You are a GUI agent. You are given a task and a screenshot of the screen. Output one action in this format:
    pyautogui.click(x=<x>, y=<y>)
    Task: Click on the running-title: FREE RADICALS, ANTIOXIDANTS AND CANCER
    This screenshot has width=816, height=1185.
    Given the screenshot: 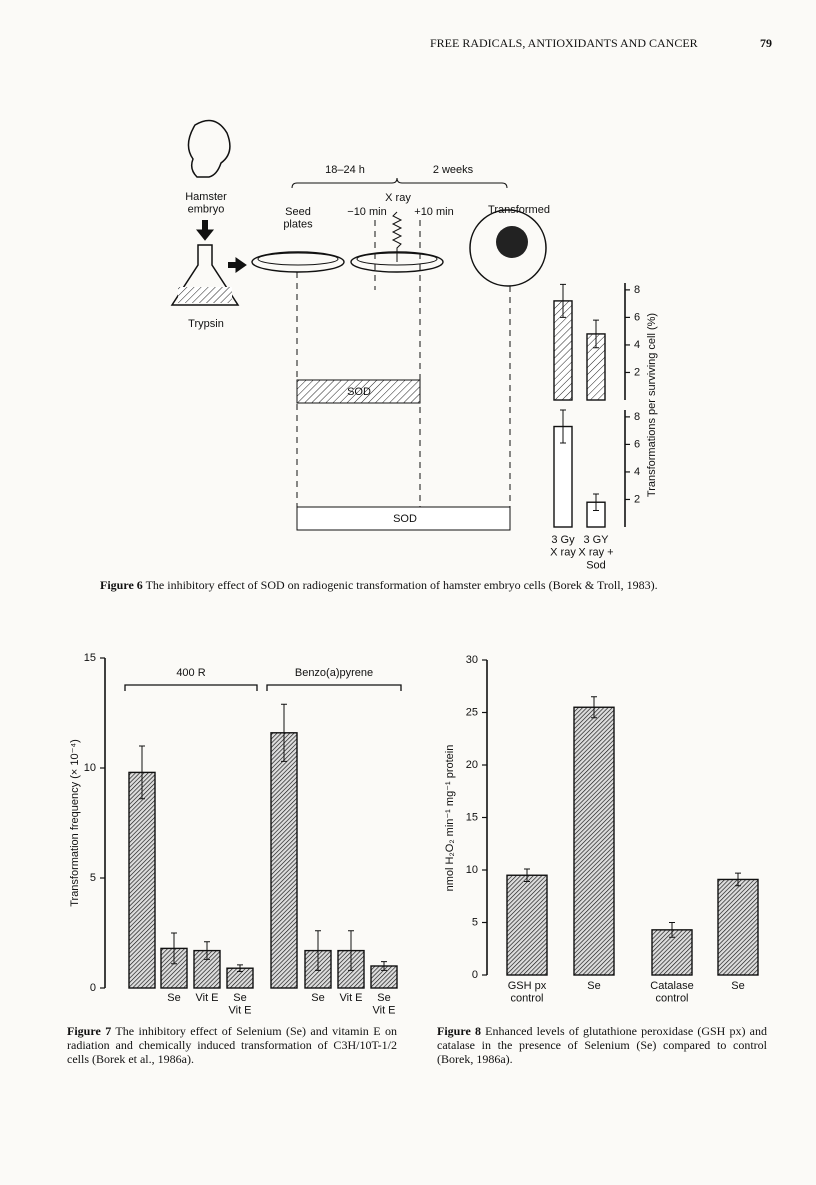 What is the action you would take?
    pyautogui.click(x=564, y=43)
    